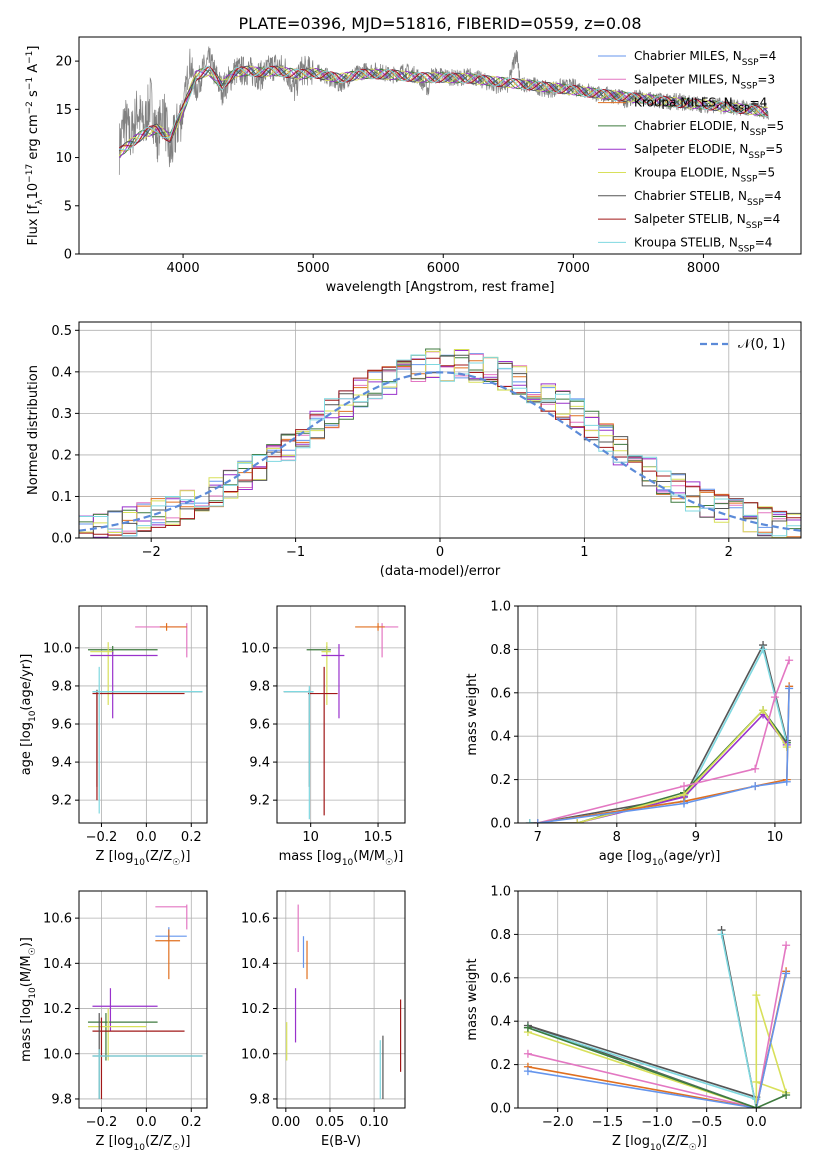 Image resolution: width=819 pixels, height=1170 pixels. I want to click on point-salpeter-miles, so click(388, 640).